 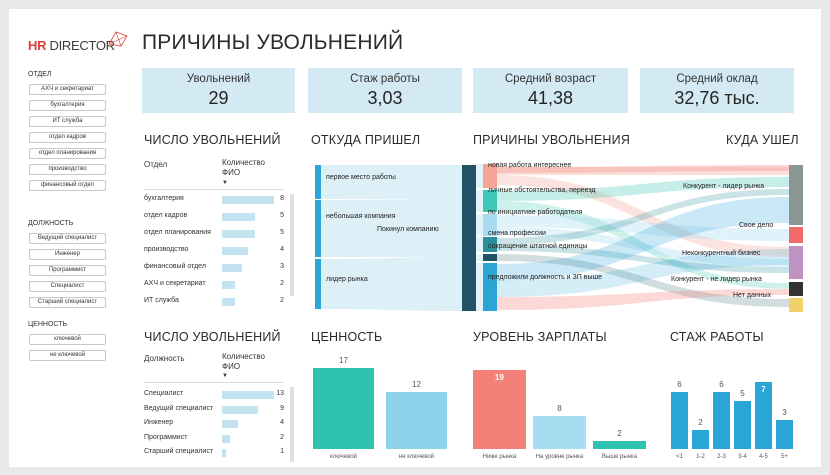 I want to click on pos-table-title: ЧИСЛО УВОЛЬНЕНИЙ, so click(x=212, y=337).